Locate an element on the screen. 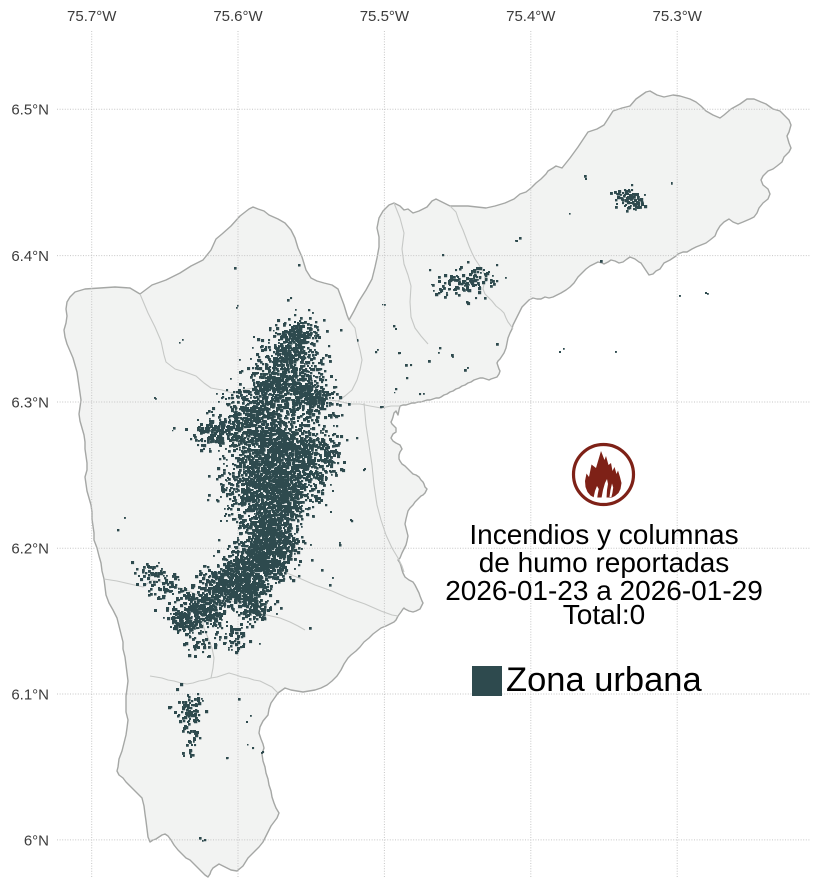 The image size is (818, 892). svg-text: Zona urbana is located at coordinates (604, 680).